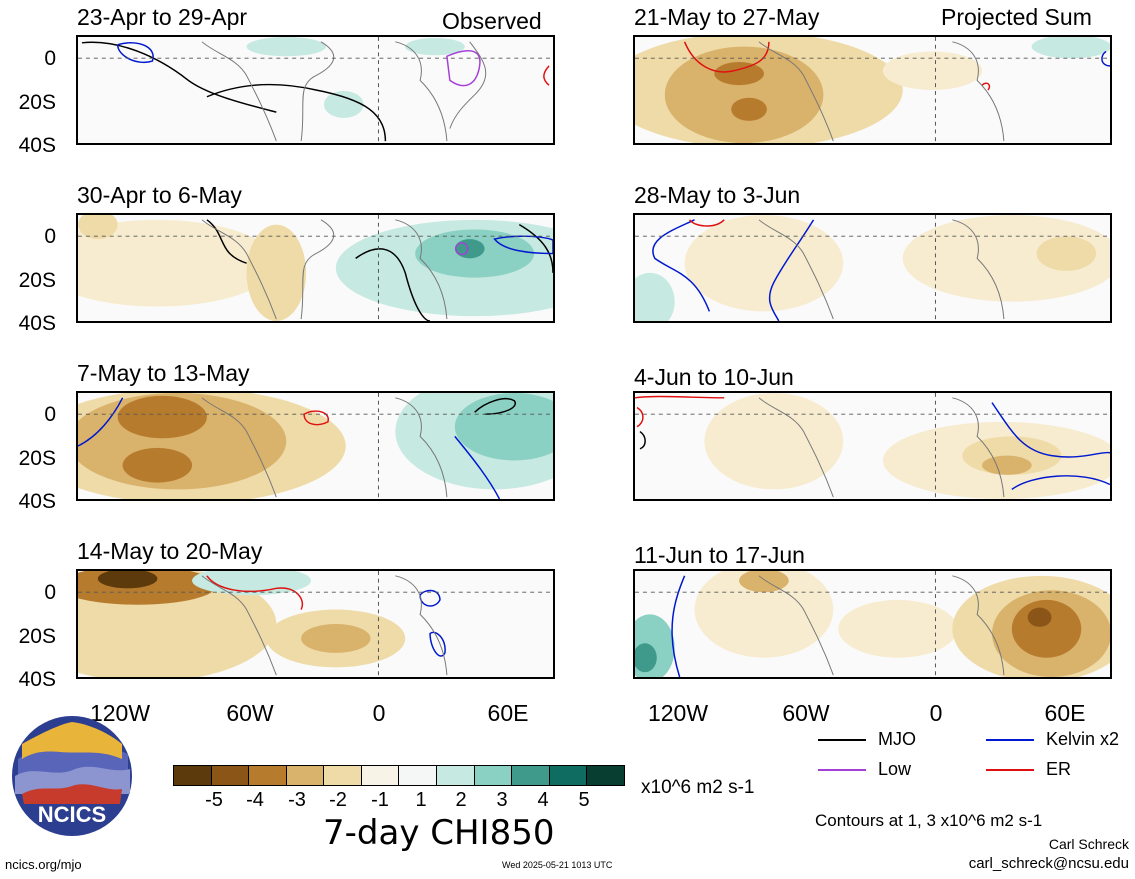 This screenshot has height=879, width=1135. I want to click on legend-line-er, so click(1010, 770).